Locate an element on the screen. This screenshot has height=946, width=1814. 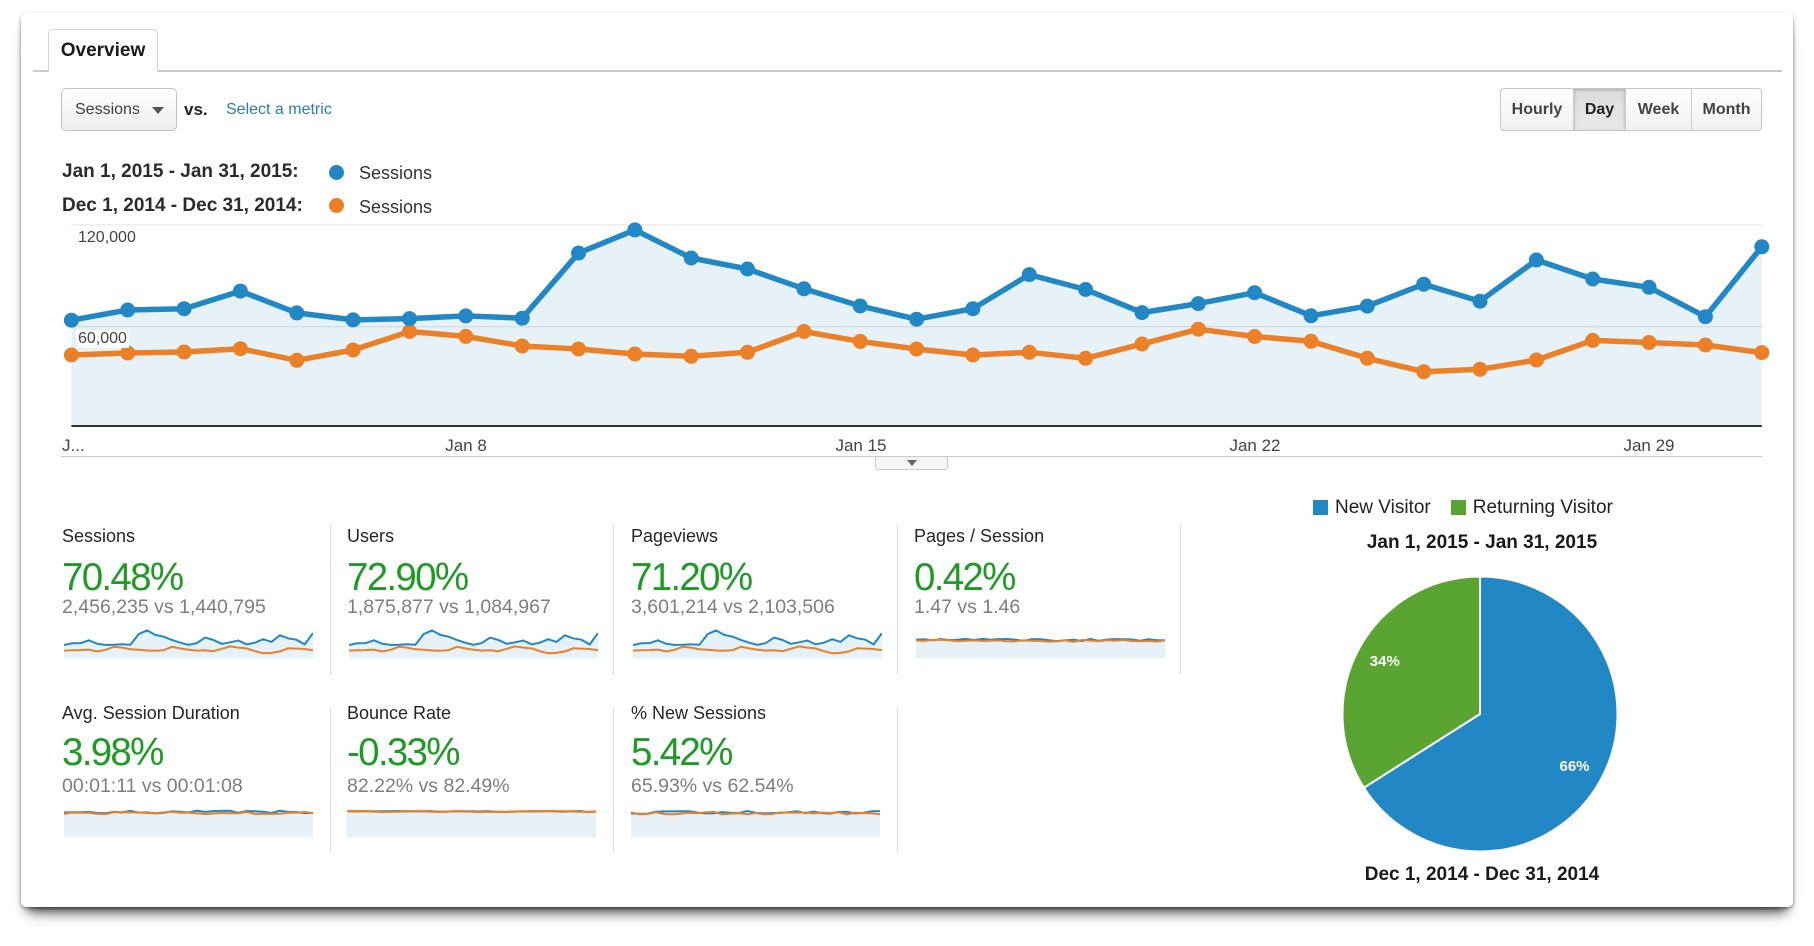
svg-text: 66% is located at coordinates (1574, 766).